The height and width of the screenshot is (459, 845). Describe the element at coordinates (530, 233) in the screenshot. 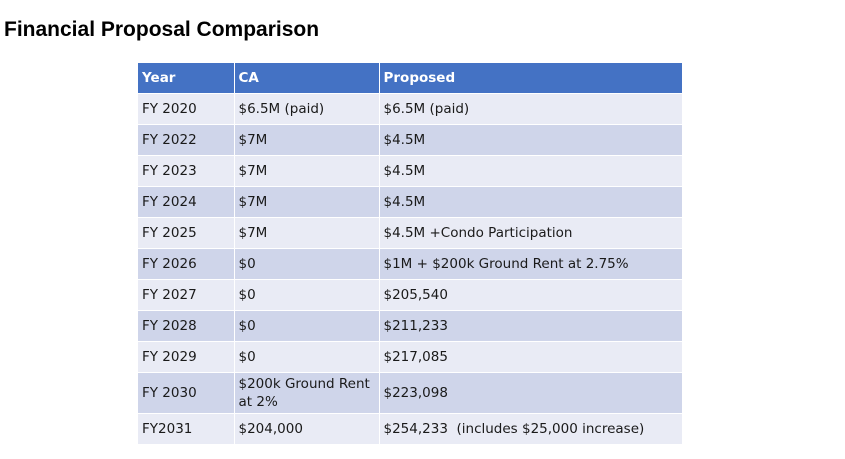

I see `proposed-cell: $4.5M +Condo Participation` at that location.